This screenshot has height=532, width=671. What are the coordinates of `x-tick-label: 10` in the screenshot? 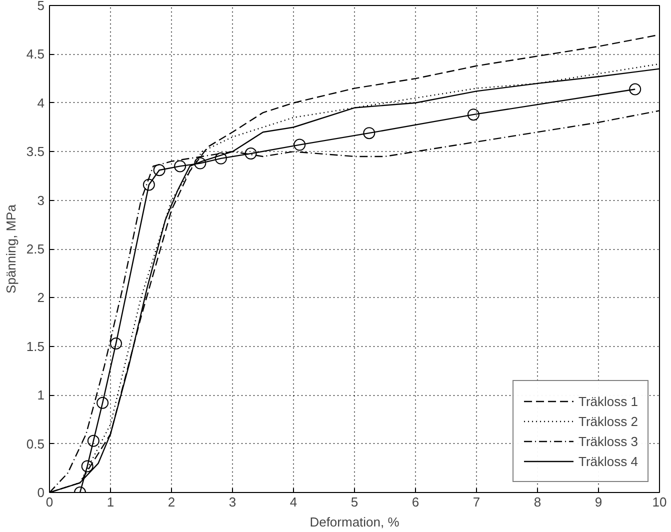 It's located at (659, 502).